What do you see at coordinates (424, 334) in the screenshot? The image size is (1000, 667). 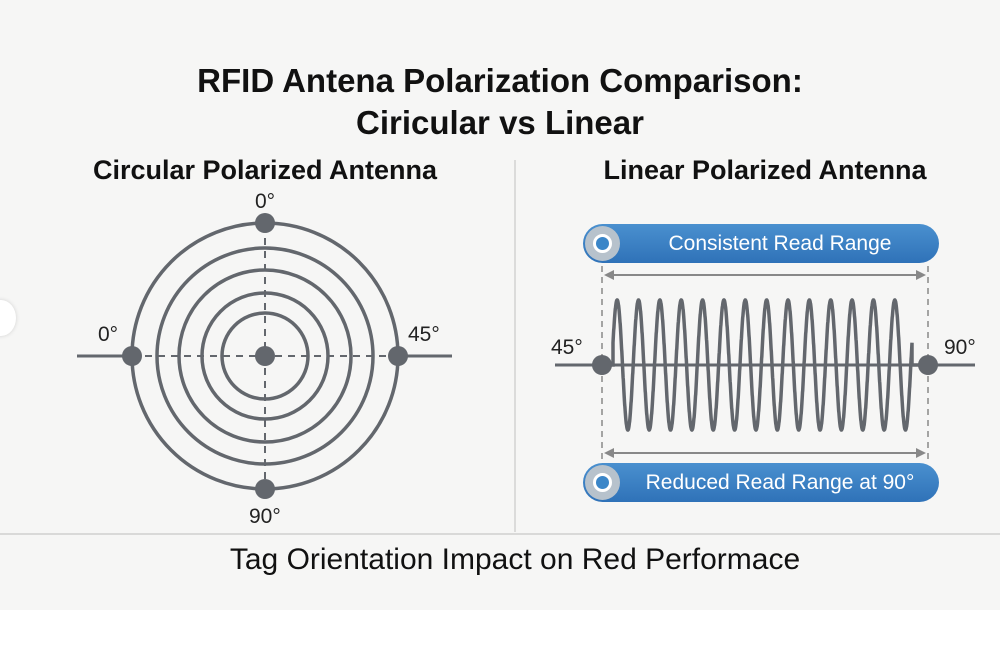 I see `circ-label-right: 45°` at bounding box center [424, 334].